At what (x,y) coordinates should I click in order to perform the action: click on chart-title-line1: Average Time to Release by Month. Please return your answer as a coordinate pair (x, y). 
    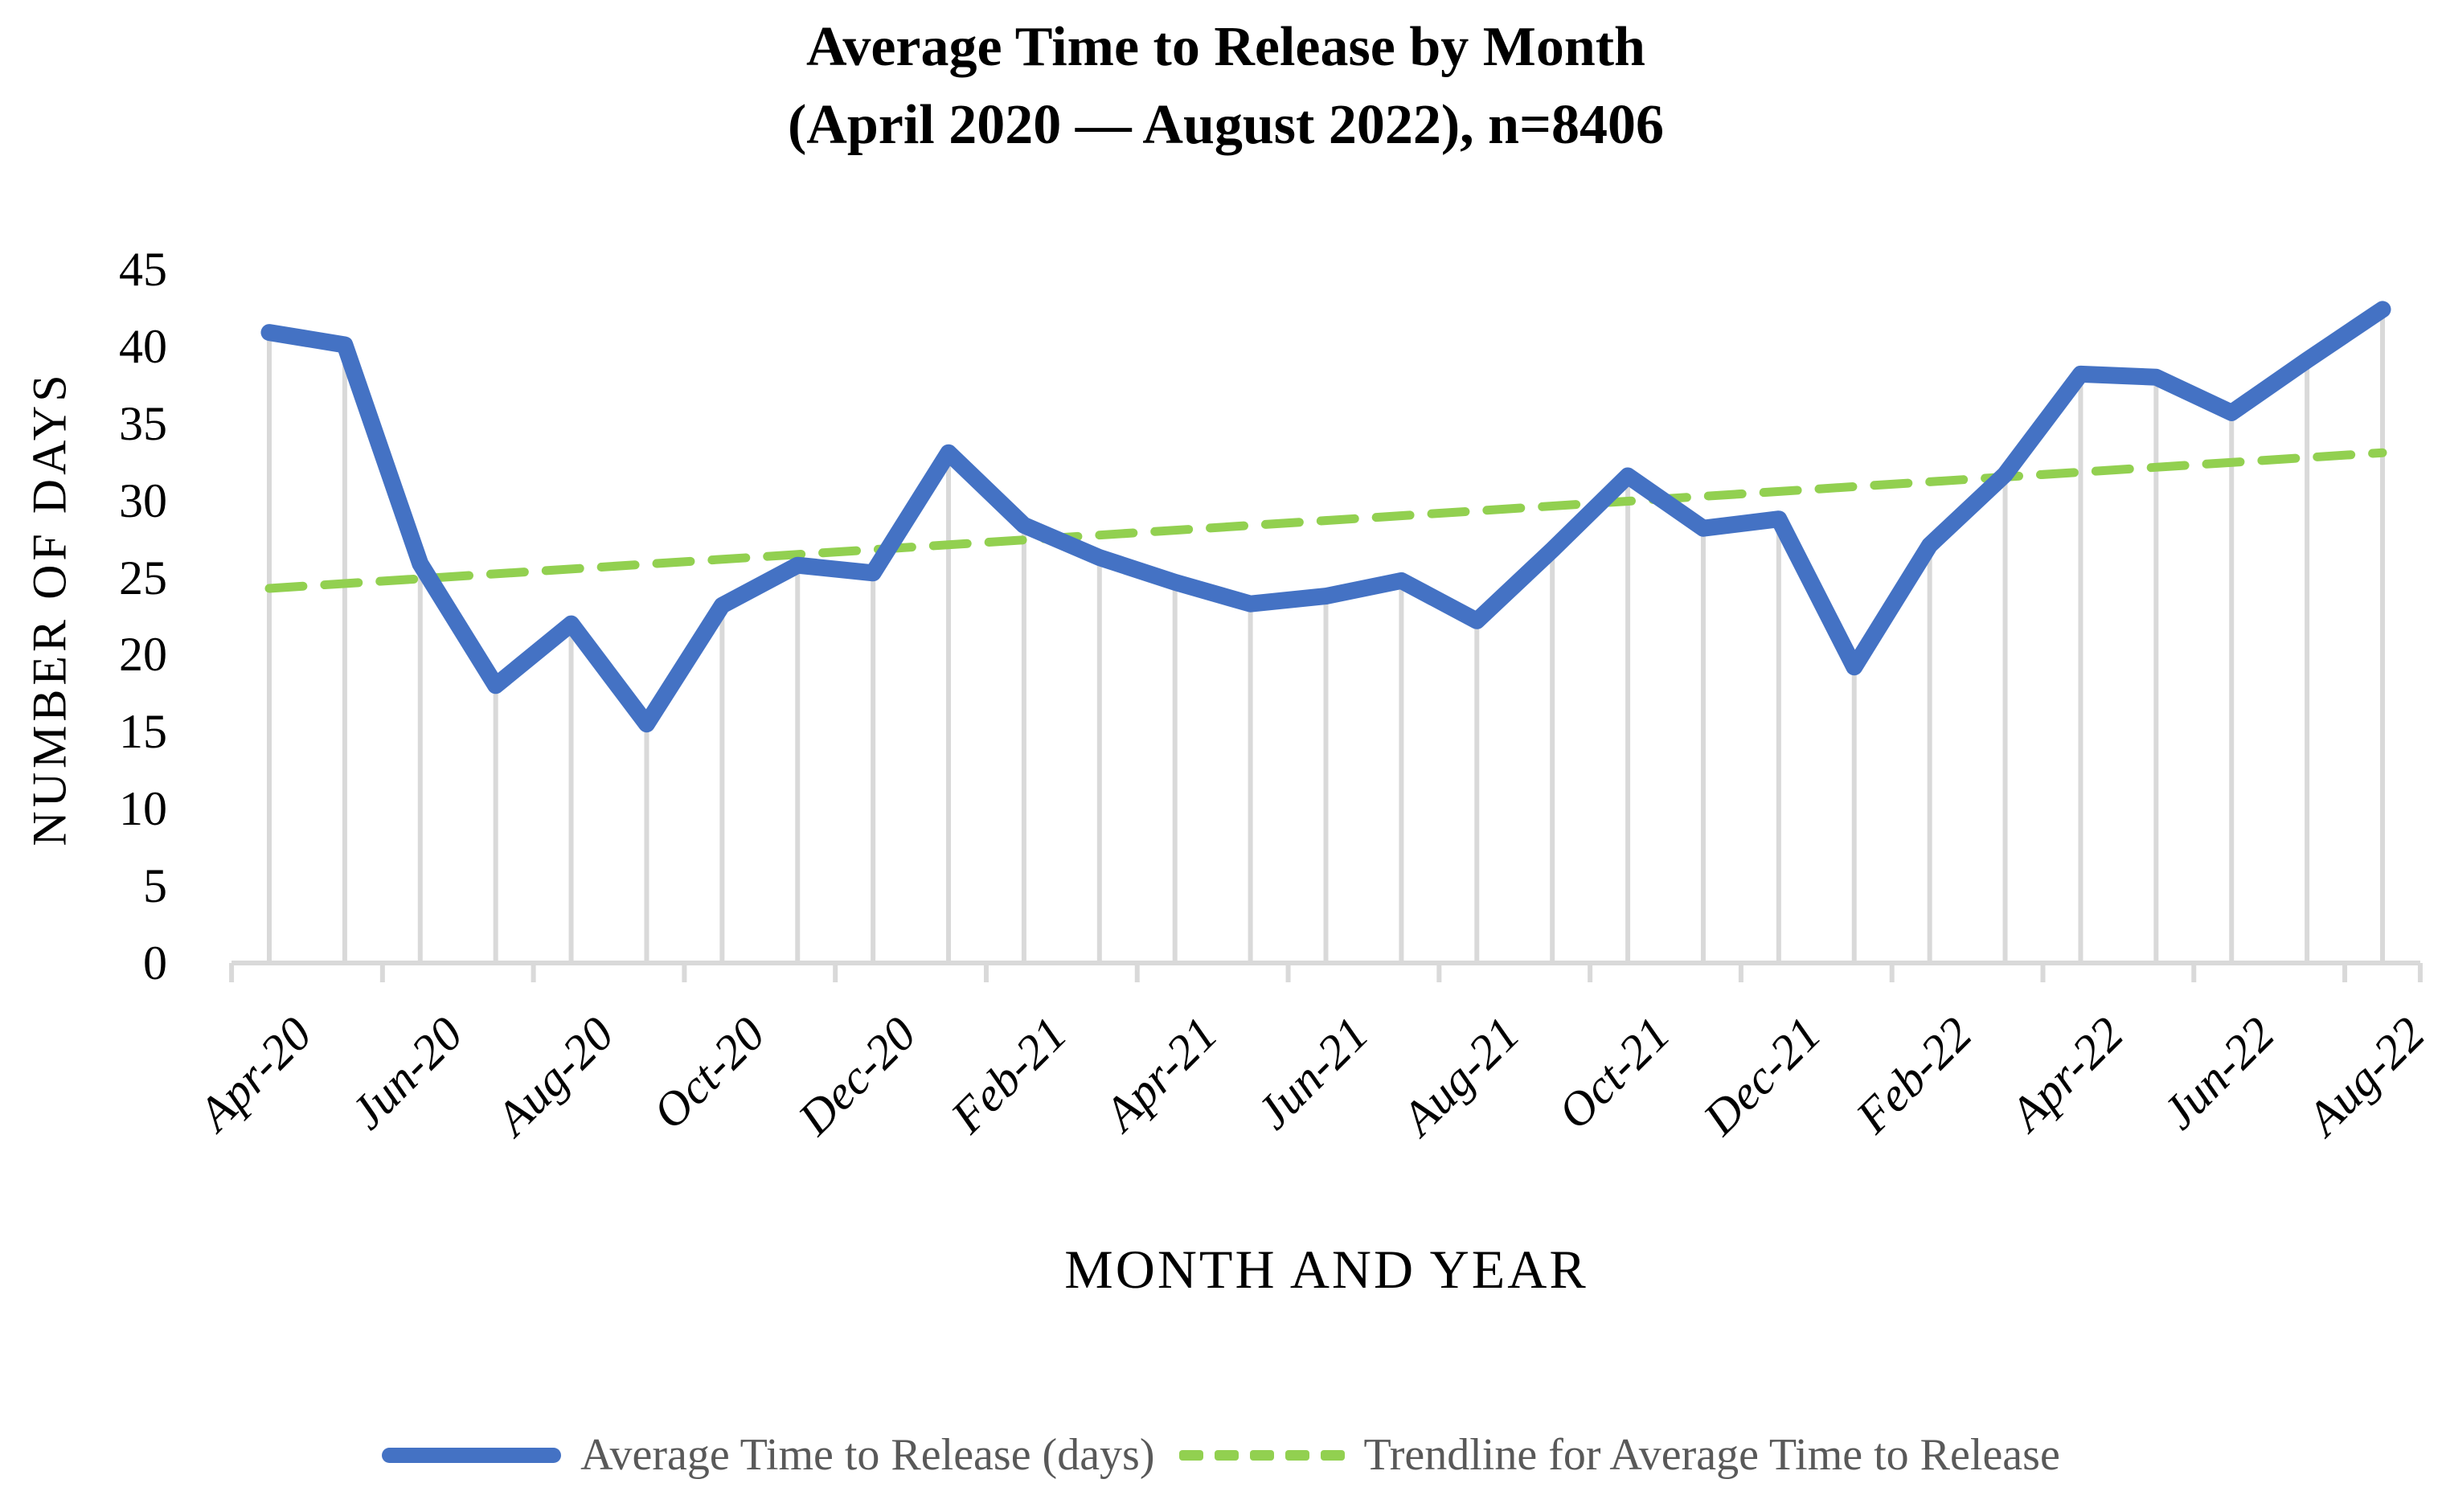
    Looking at the image, I should click on (1225, 47).